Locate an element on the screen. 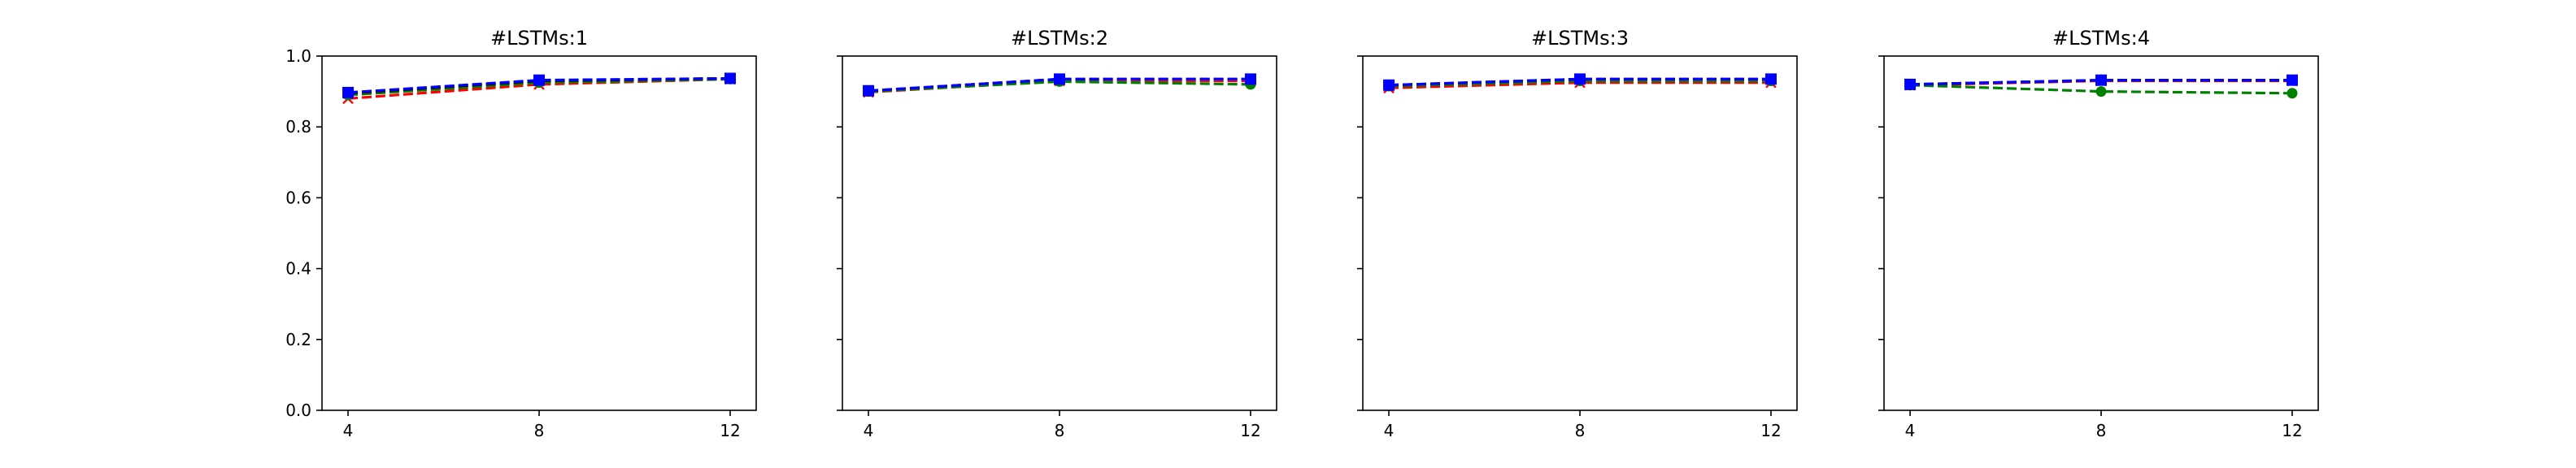  y-tick-label: 0.2 is located at coordinates (298, 339).